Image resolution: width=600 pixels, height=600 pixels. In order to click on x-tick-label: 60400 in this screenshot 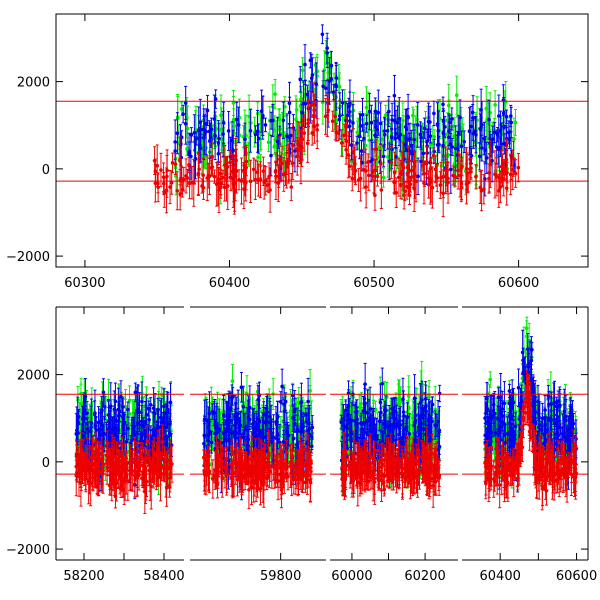, I will do `click(229, 283)`.